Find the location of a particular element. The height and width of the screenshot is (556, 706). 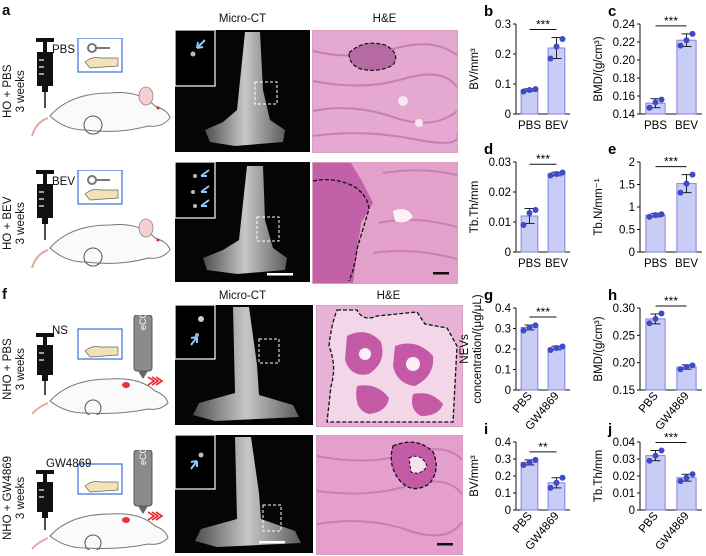

panel-label-i: i is located at coordinates (486, 429).